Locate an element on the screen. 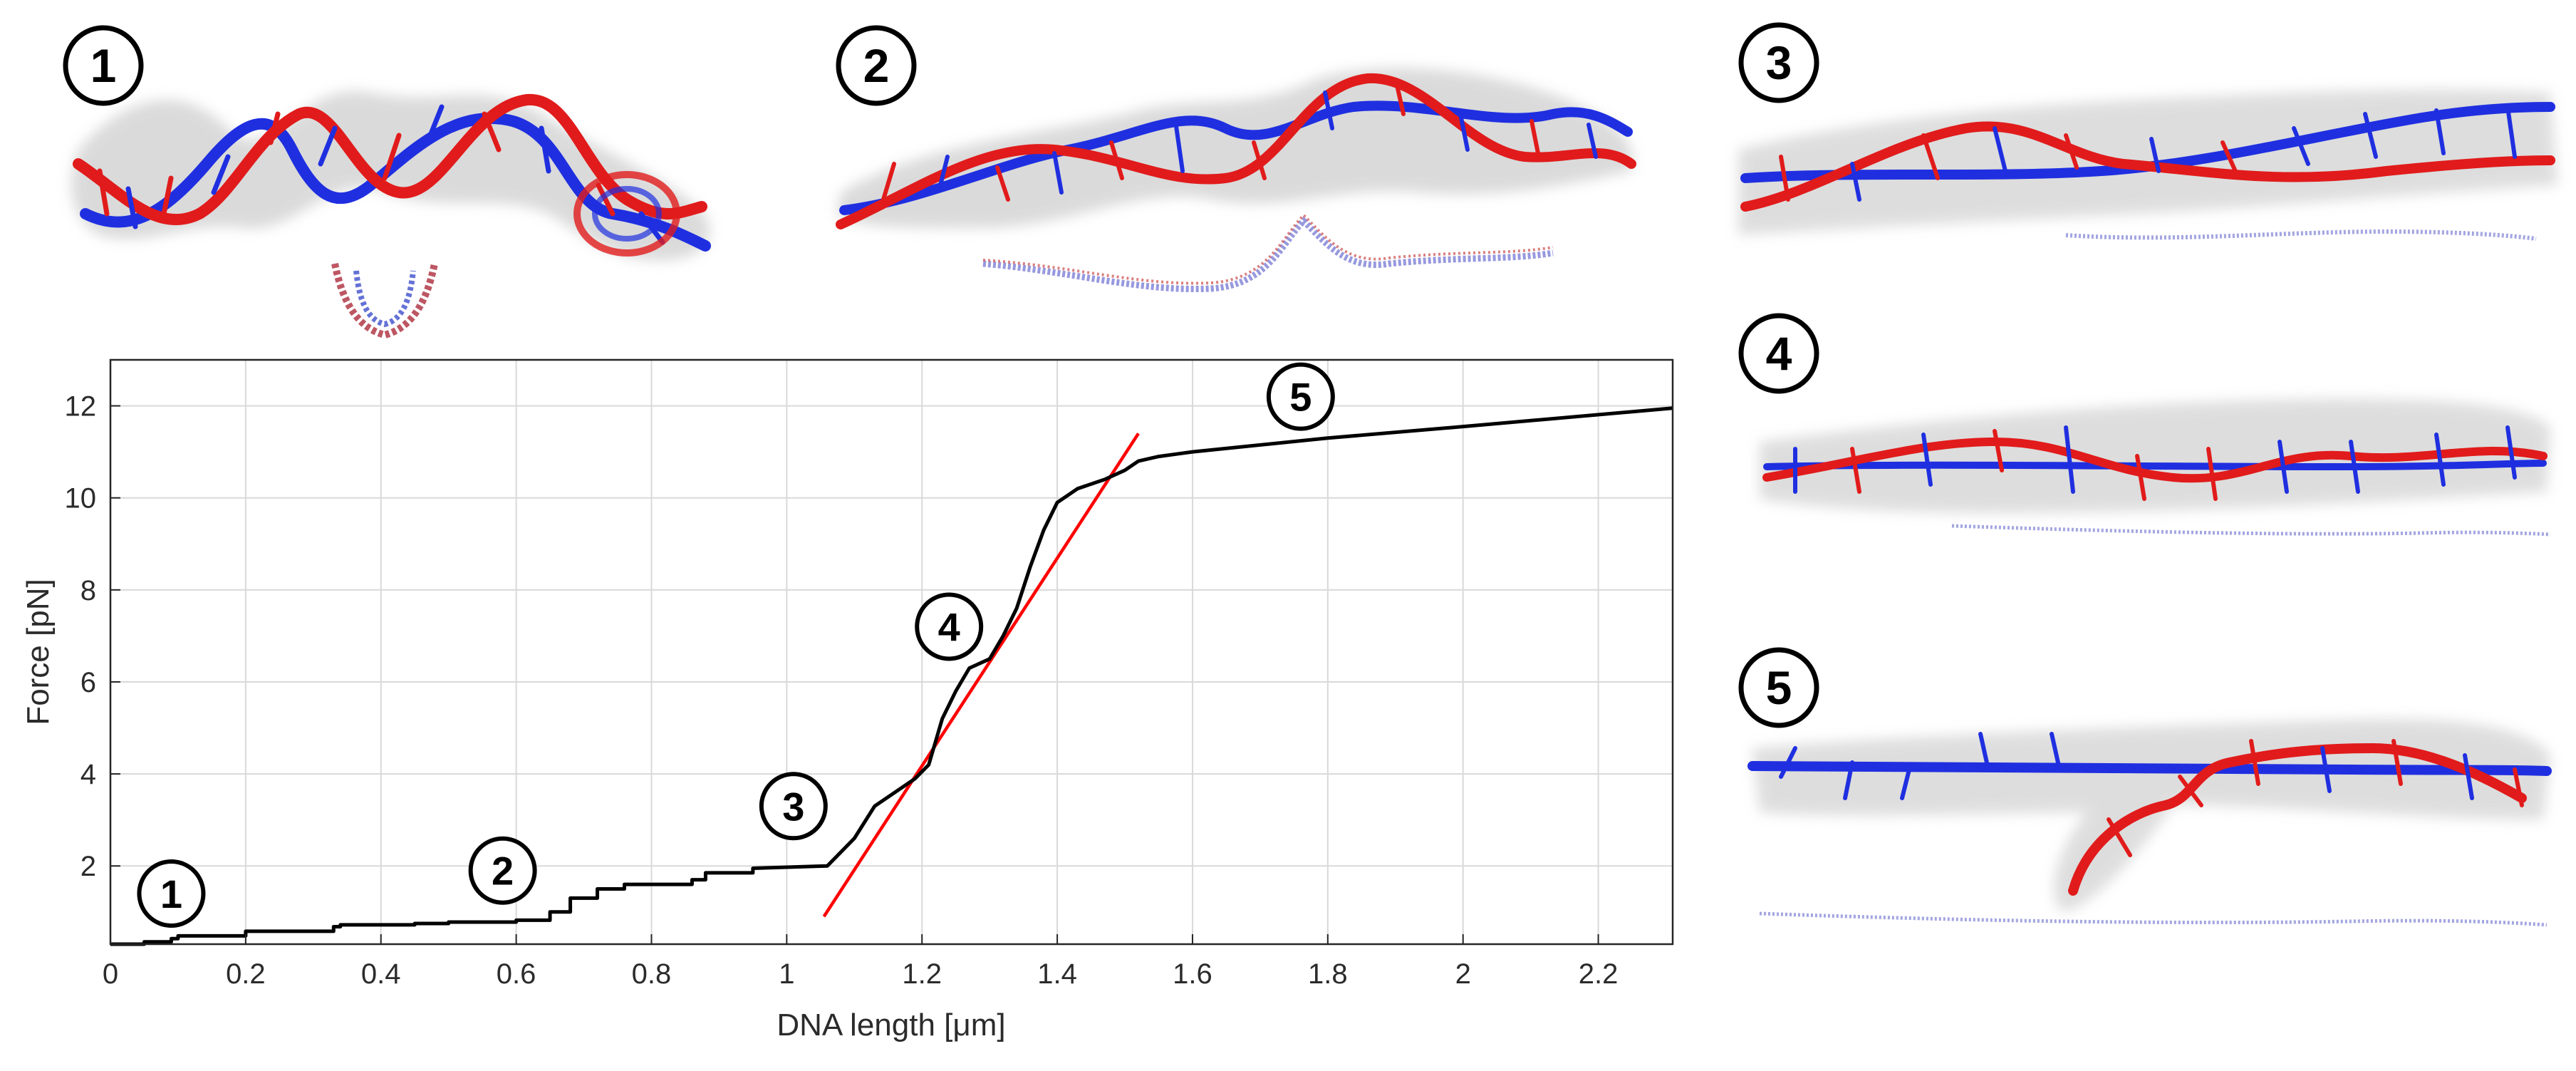 The height and width of the screenshot is (1071, 2576). x-tick-label: 0.6 is located at coordinates (516, 974).